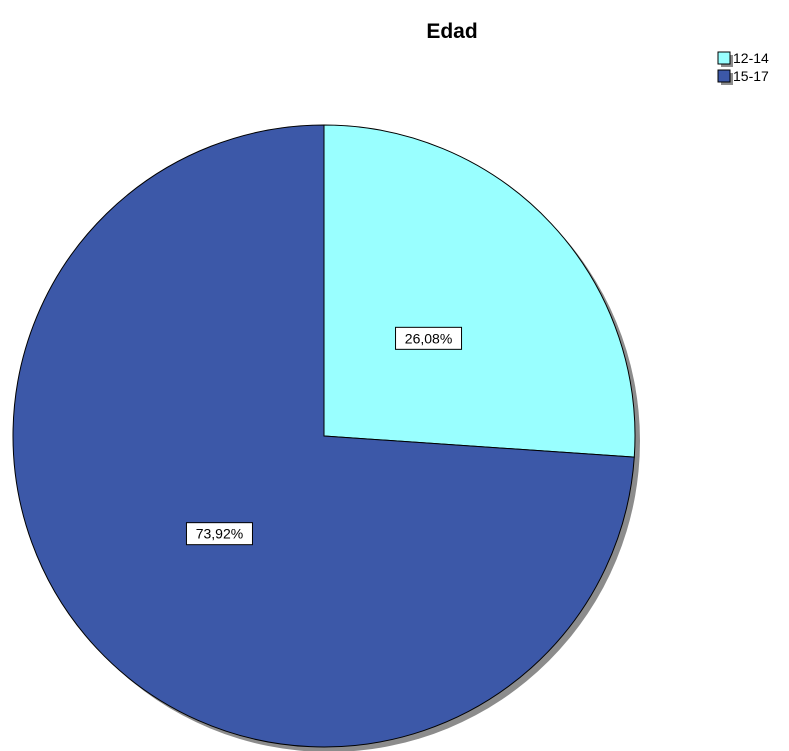 The width and height of the screenshot is (789, 751). I want to click on data-label-text: 26,08%, so click(428, 338).